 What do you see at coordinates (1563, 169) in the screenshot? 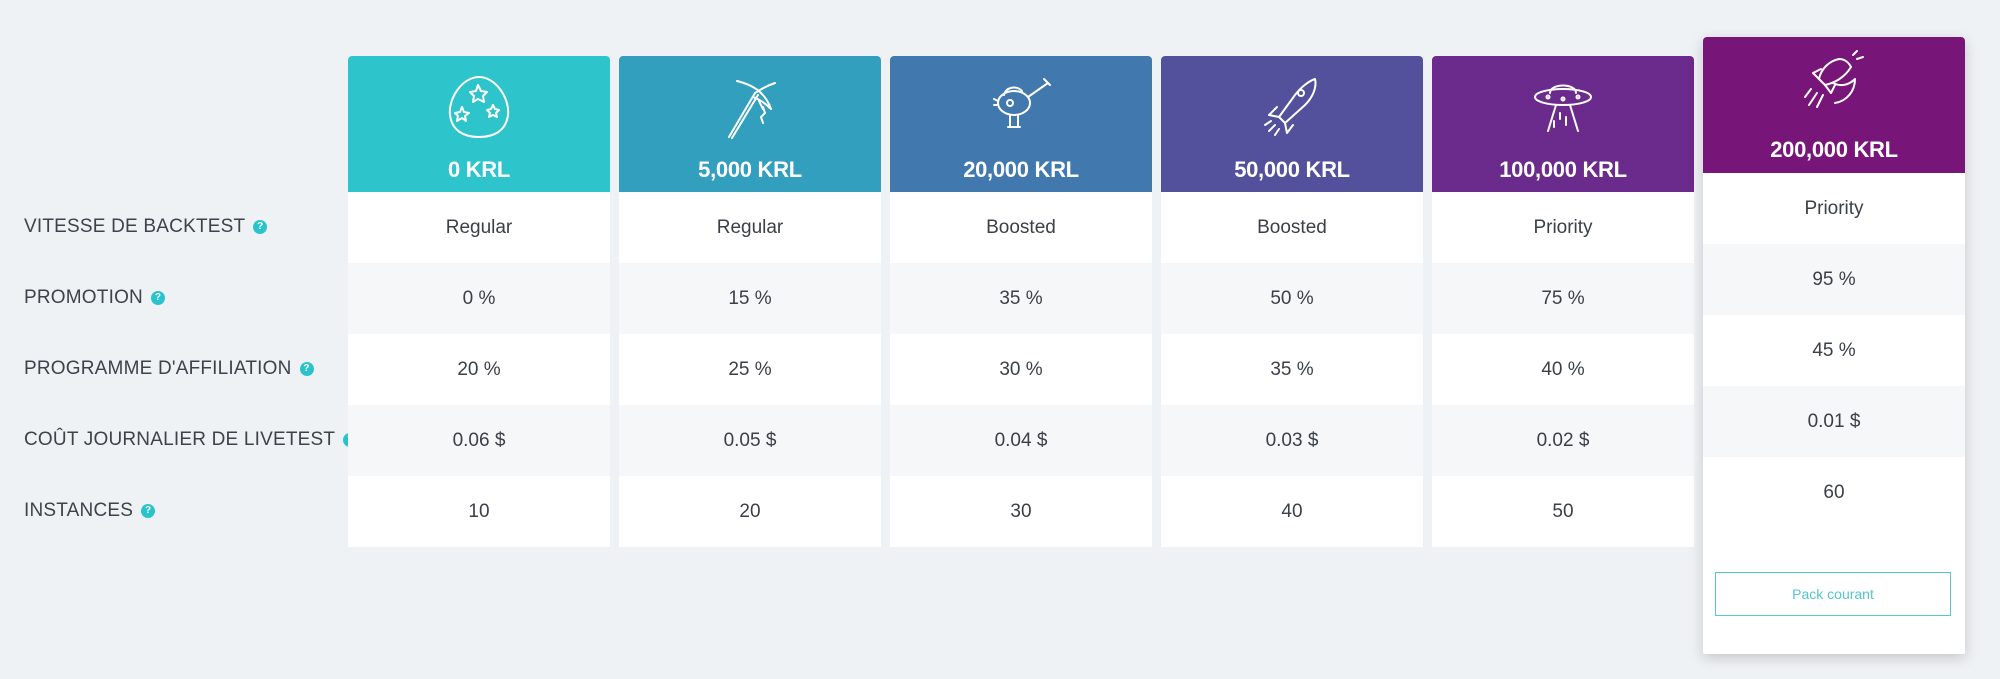
I see `pack-price: 100,000 KRL` at bounding box center [1563, 169].